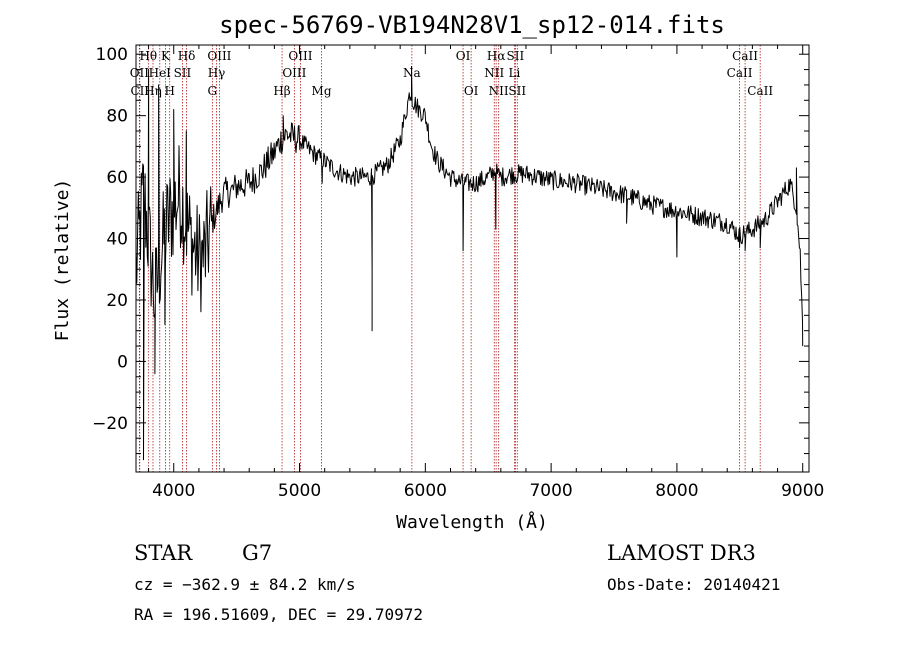  What do you see at coordinates (496, 56) in the screenshot?
I see `spectral-line-label: Hα` at bounding box center [496, 56].